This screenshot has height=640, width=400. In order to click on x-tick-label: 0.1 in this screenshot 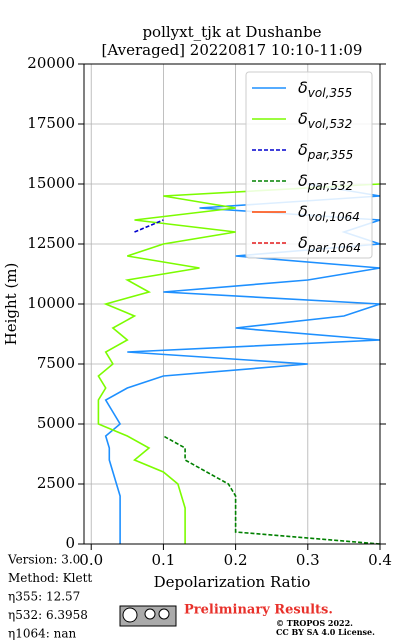, I will do `click(163, 560)`.